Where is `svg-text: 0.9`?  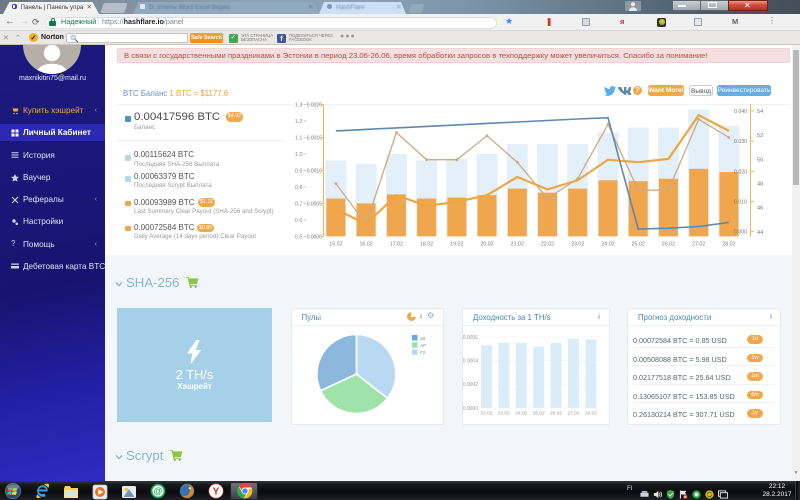 svg-text: 0.9 is located at coordinates (299, 171).